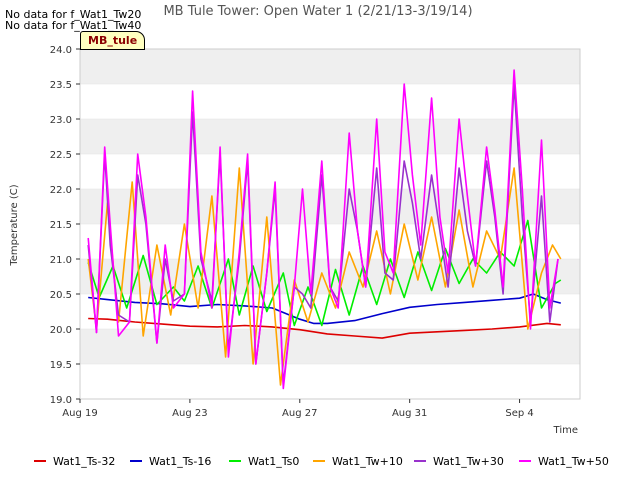 Image resolution: width=640 pixels, height=480 pixels. I want to click on legend-label: Wat1_Tw+10, so click(367, 461).